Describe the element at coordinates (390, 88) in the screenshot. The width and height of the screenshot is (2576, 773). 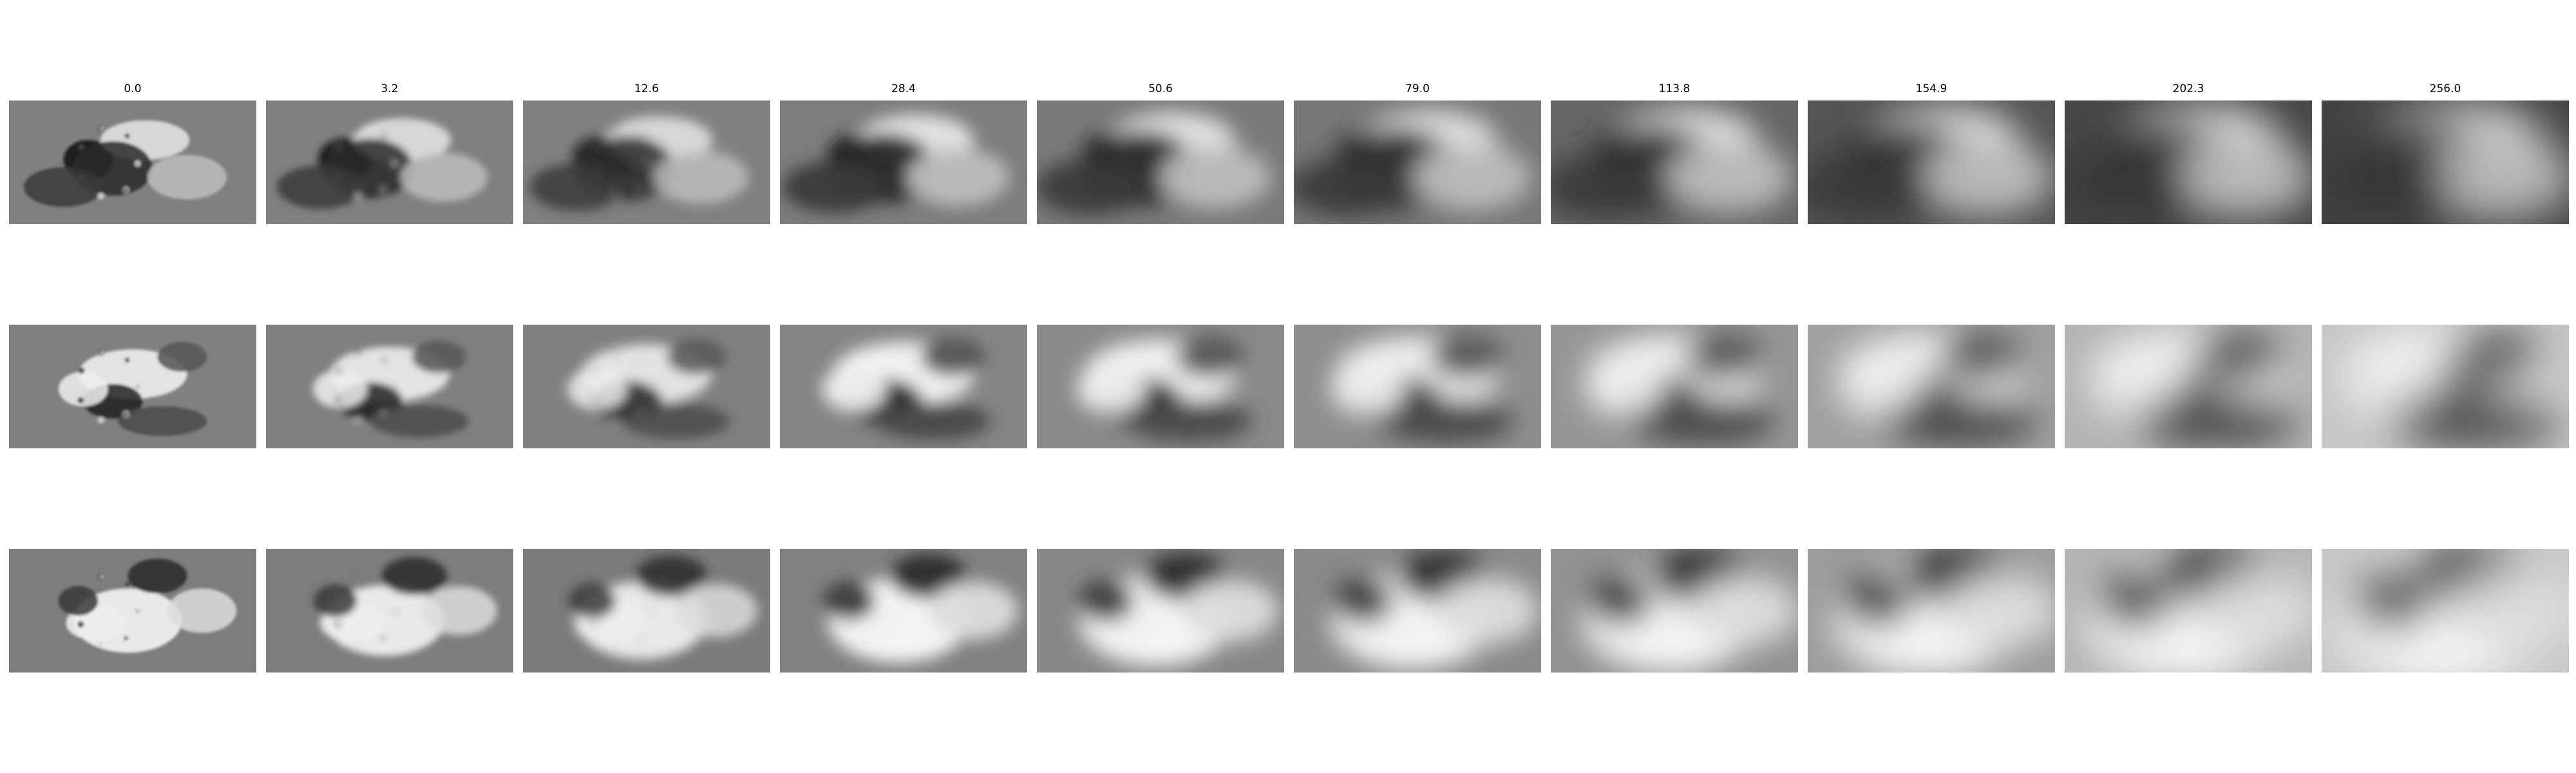
I see `column-title: 3.2` at that location.